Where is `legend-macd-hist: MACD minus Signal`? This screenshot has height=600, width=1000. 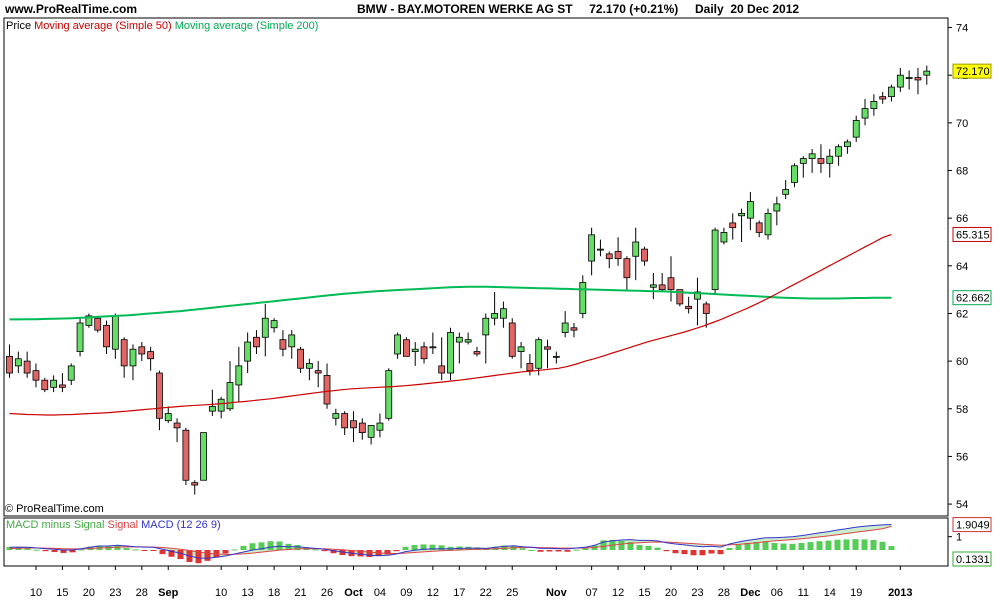
legend-macd-hist: MACD minus Signal is located at coordinates (55, 525).